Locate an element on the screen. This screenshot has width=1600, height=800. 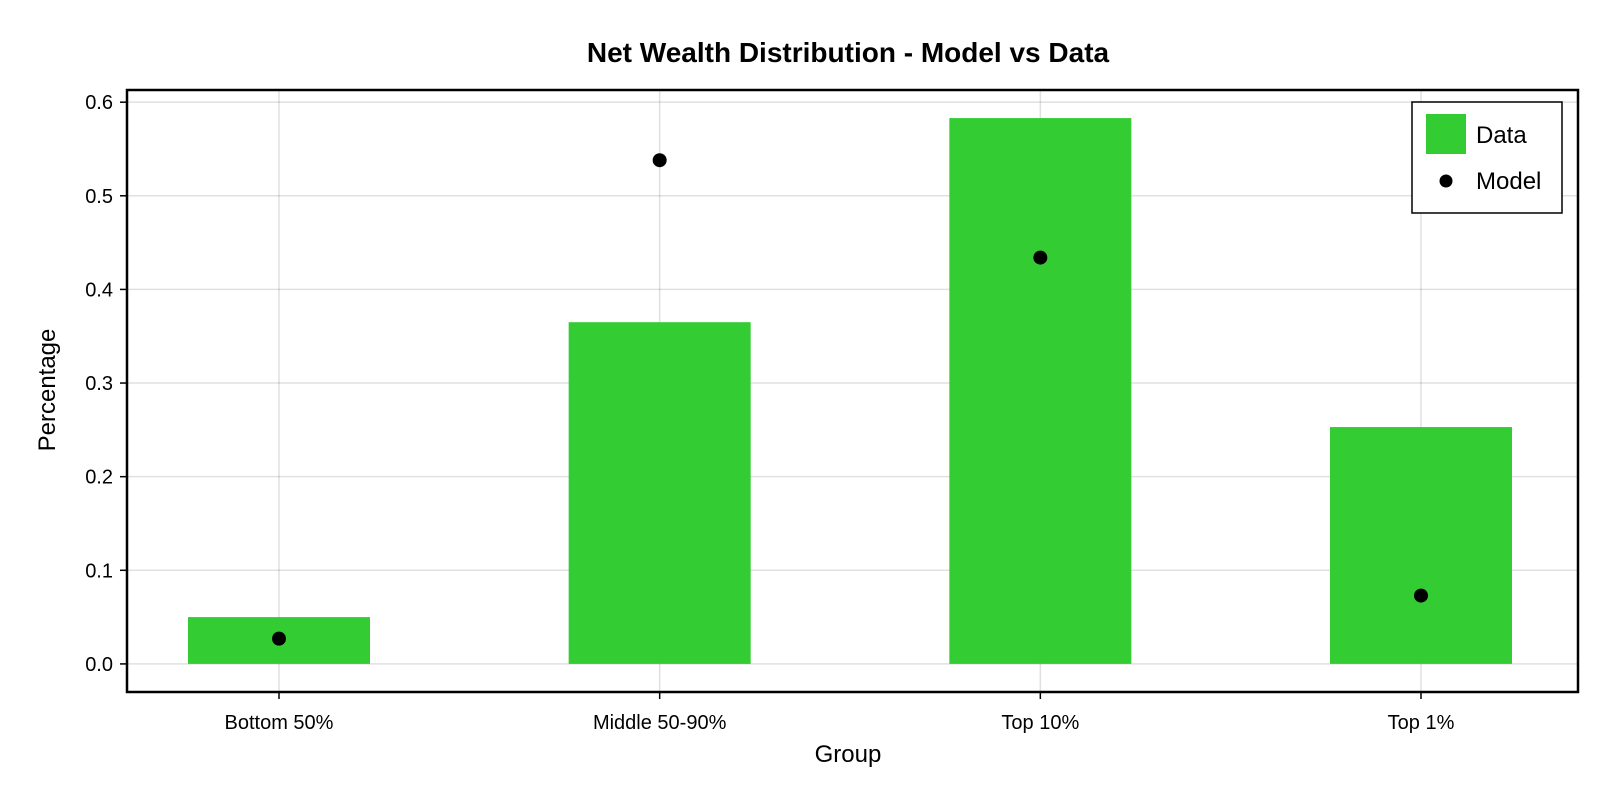
legend-swatch-model is located at coordinates (1446, 181).